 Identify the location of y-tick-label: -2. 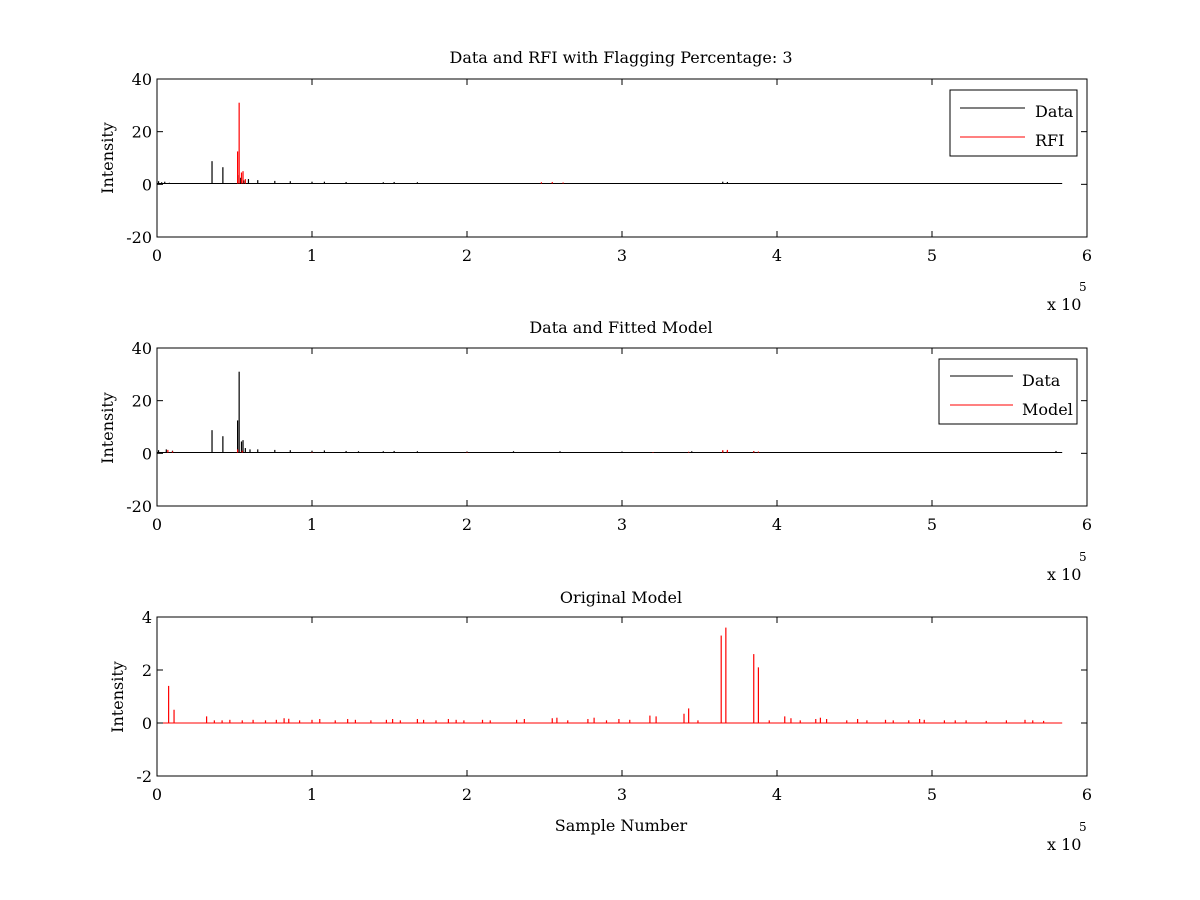
(144, 776).